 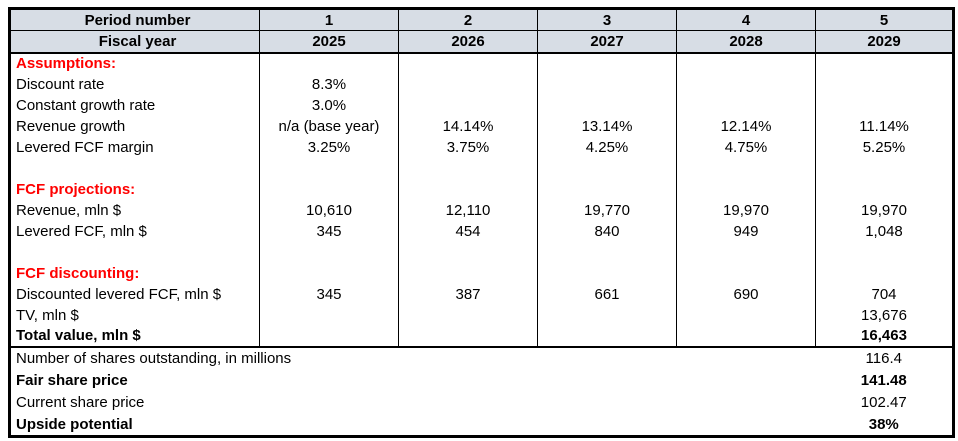 What do you see at coordinates (482, 425) in the screenshot?
I see `row-upside-potential: Upside potential 38%` at bounding box center [482, 425].